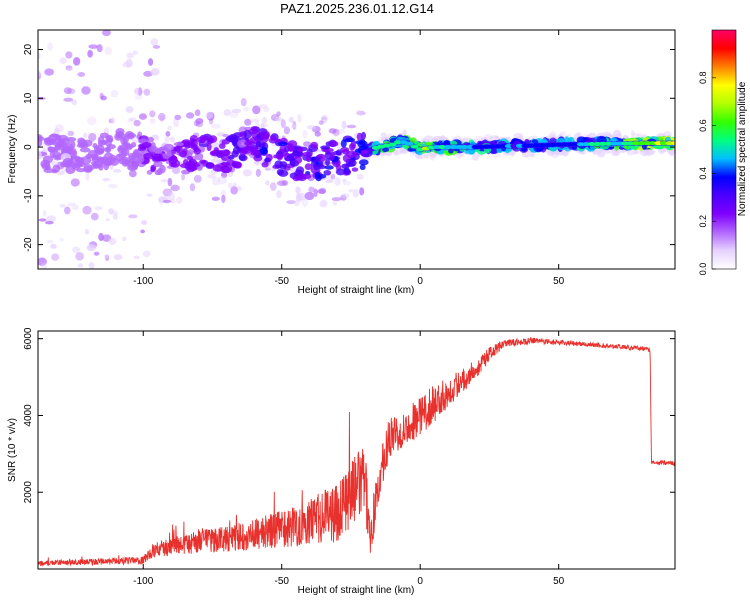 The width and height of the screenshot is (750, 605). Describe the element at coordinates (12, 450) in the screenshot. I see `snr-y-label: SNR (10 * v/v)` at that location.